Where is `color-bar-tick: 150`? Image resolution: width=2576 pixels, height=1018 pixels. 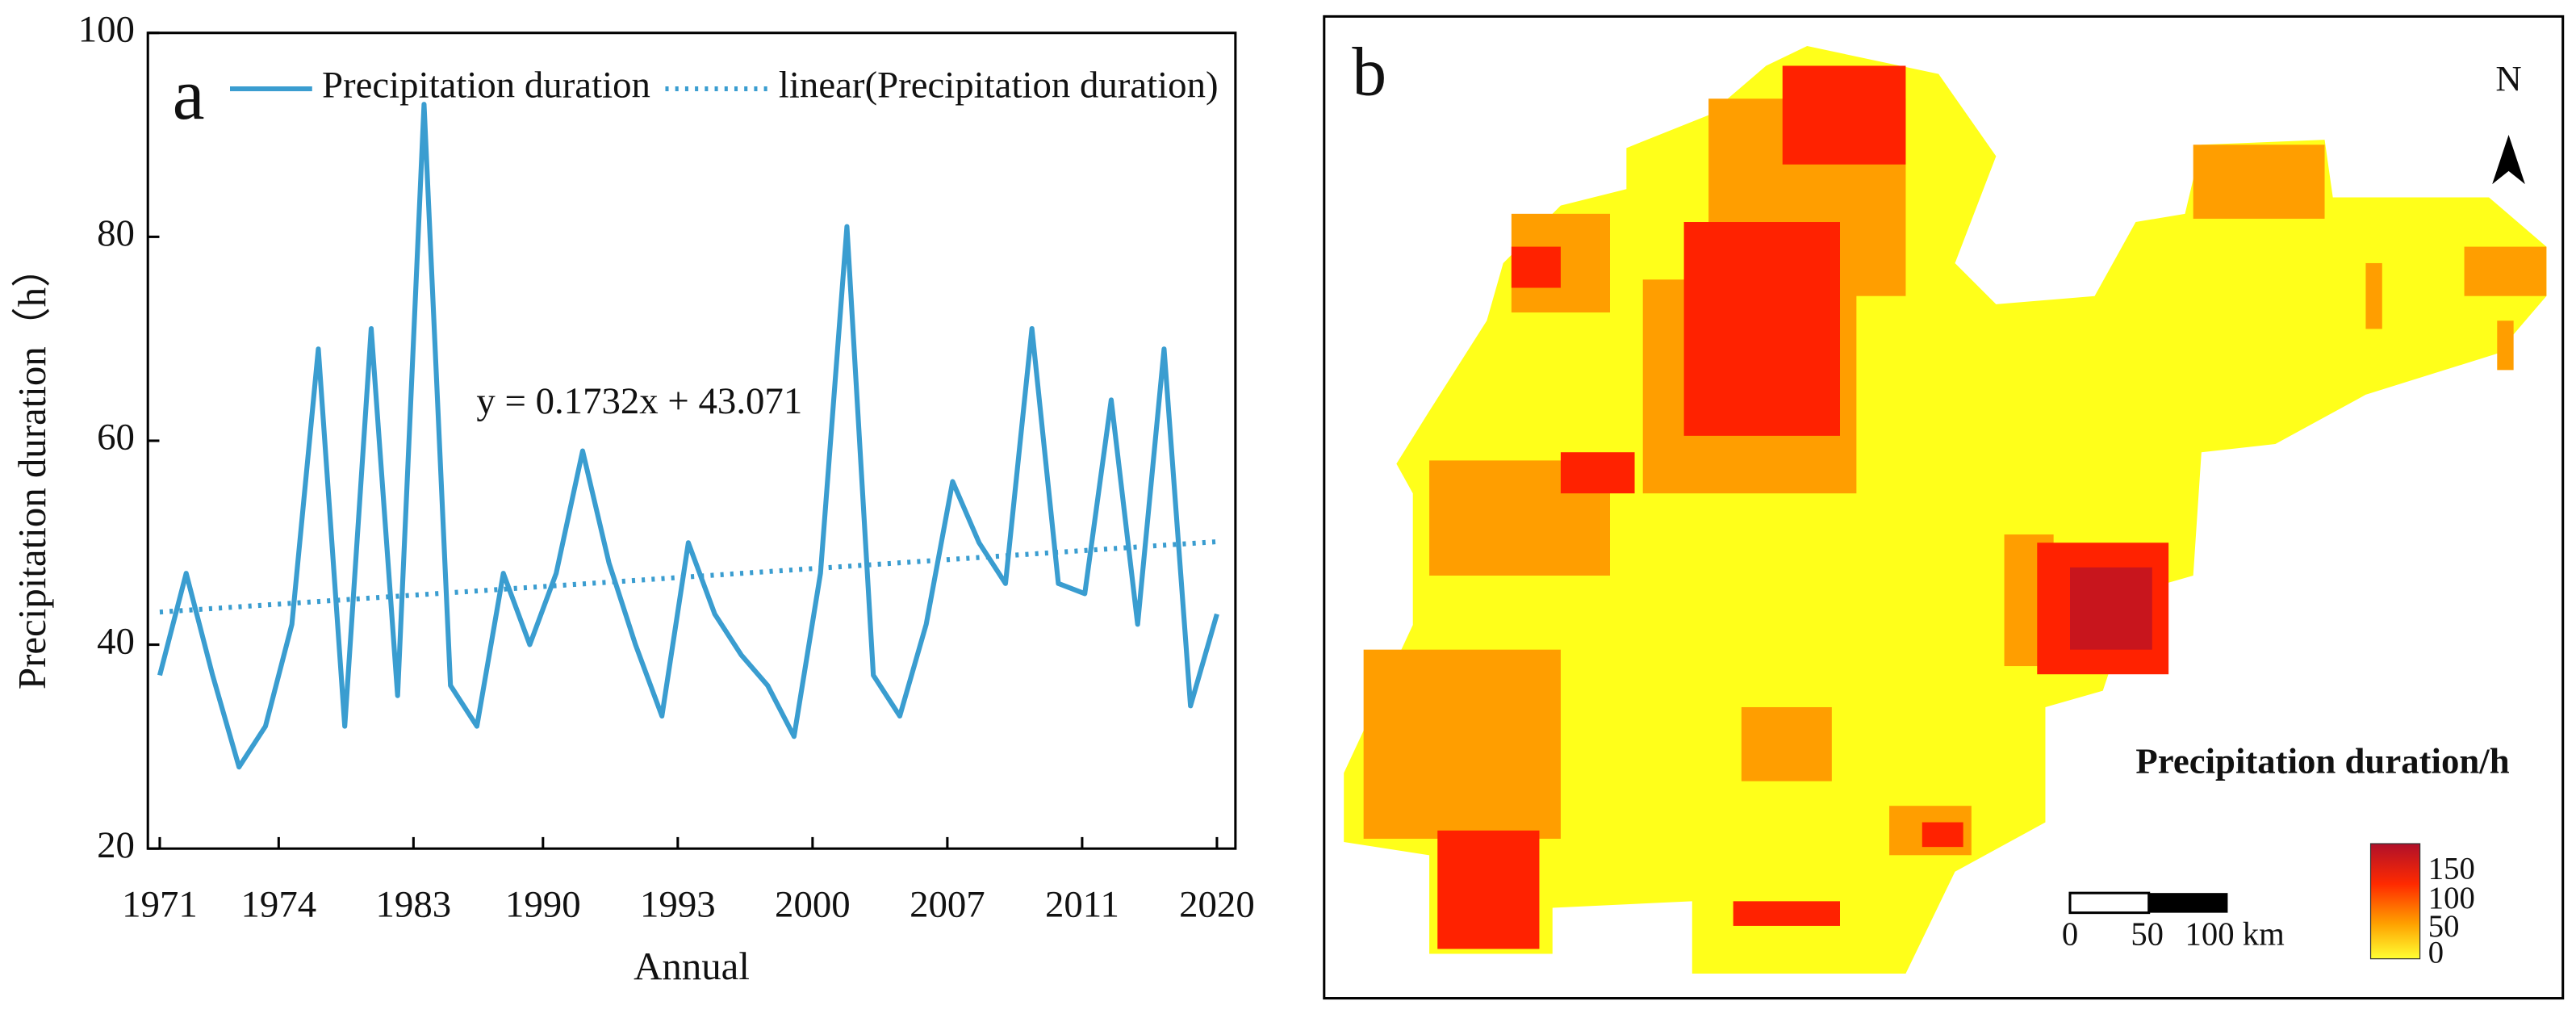
color-bar-tick: 150 is located at coordinates (2451, 870).